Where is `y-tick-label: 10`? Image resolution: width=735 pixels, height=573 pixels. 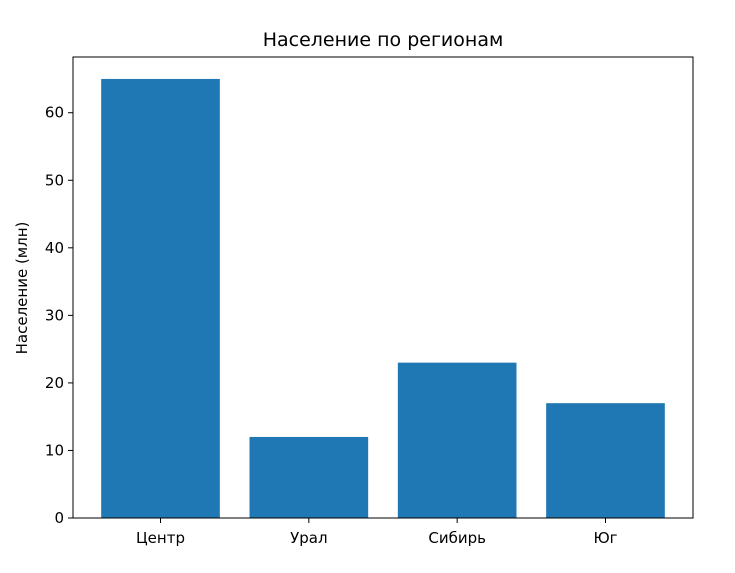
y-tick-label: 10 is located at coordinates (54, 450).